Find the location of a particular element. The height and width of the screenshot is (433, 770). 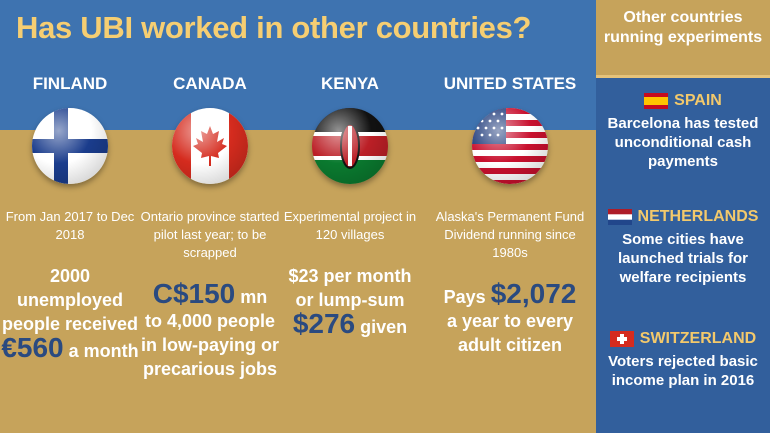

entry-country: NETHERLANDS is located at coordinates (698, 216).